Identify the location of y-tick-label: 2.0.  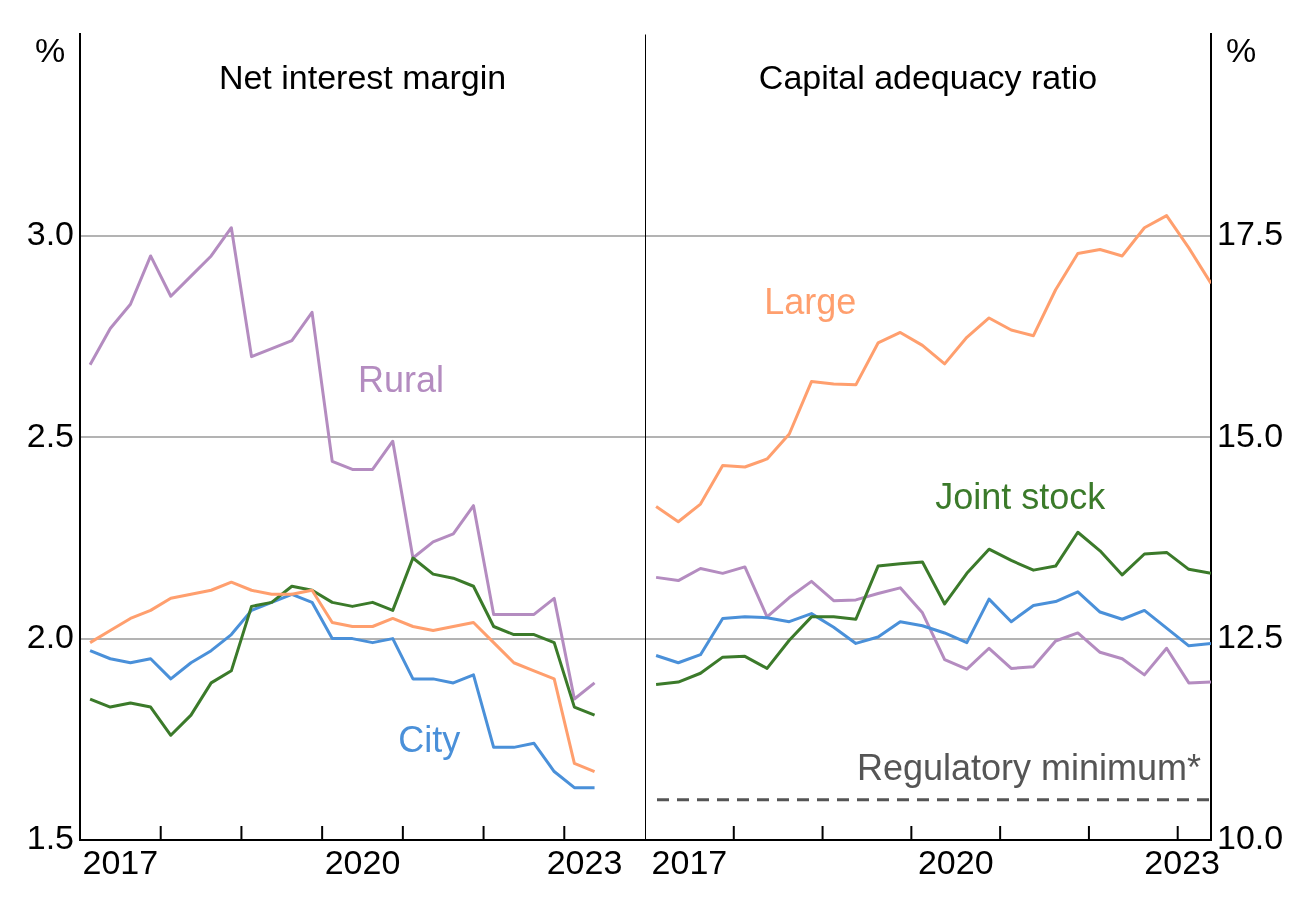
(50, 635).